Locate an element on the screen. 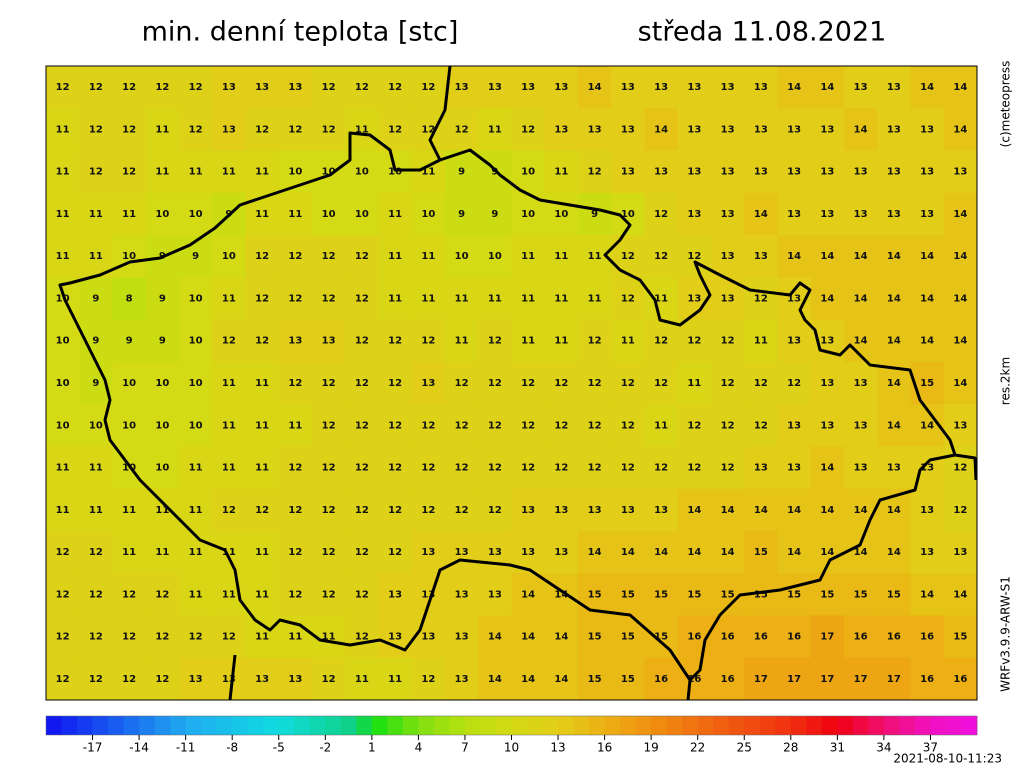 The width and height of the screenshot is (1024, 772). colorbar-tick-label: 19 is located at coordinates (651, 748).